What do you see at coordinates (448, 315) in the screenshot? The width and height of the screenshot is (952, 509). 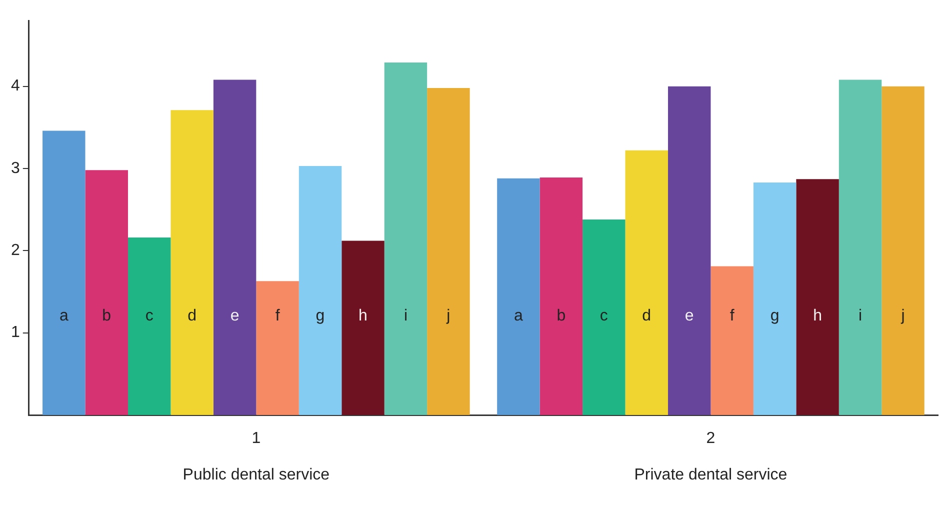 I see `series-label: j` at bounding box center [448, 315].